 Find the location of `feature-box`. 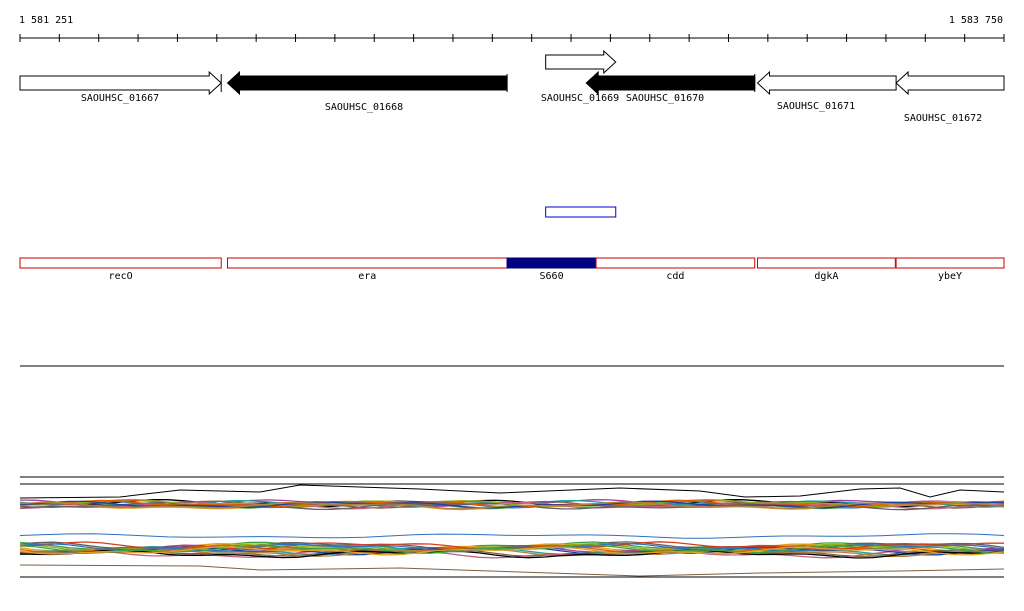

feature-box is located at coordinates (581, 212).